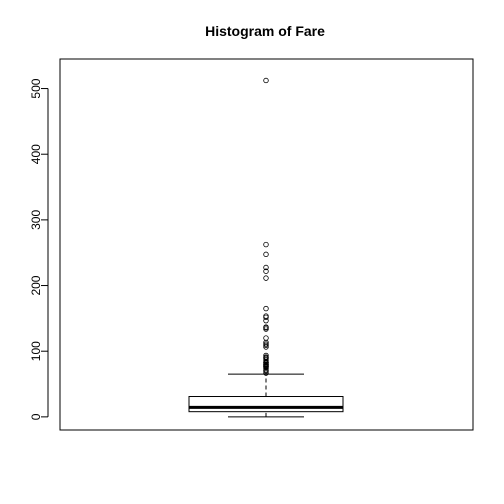  Describe the element at coordinates (39, 249) in the screenshot. I see `y-axis: 0 100 200 300 400 500` at that location.